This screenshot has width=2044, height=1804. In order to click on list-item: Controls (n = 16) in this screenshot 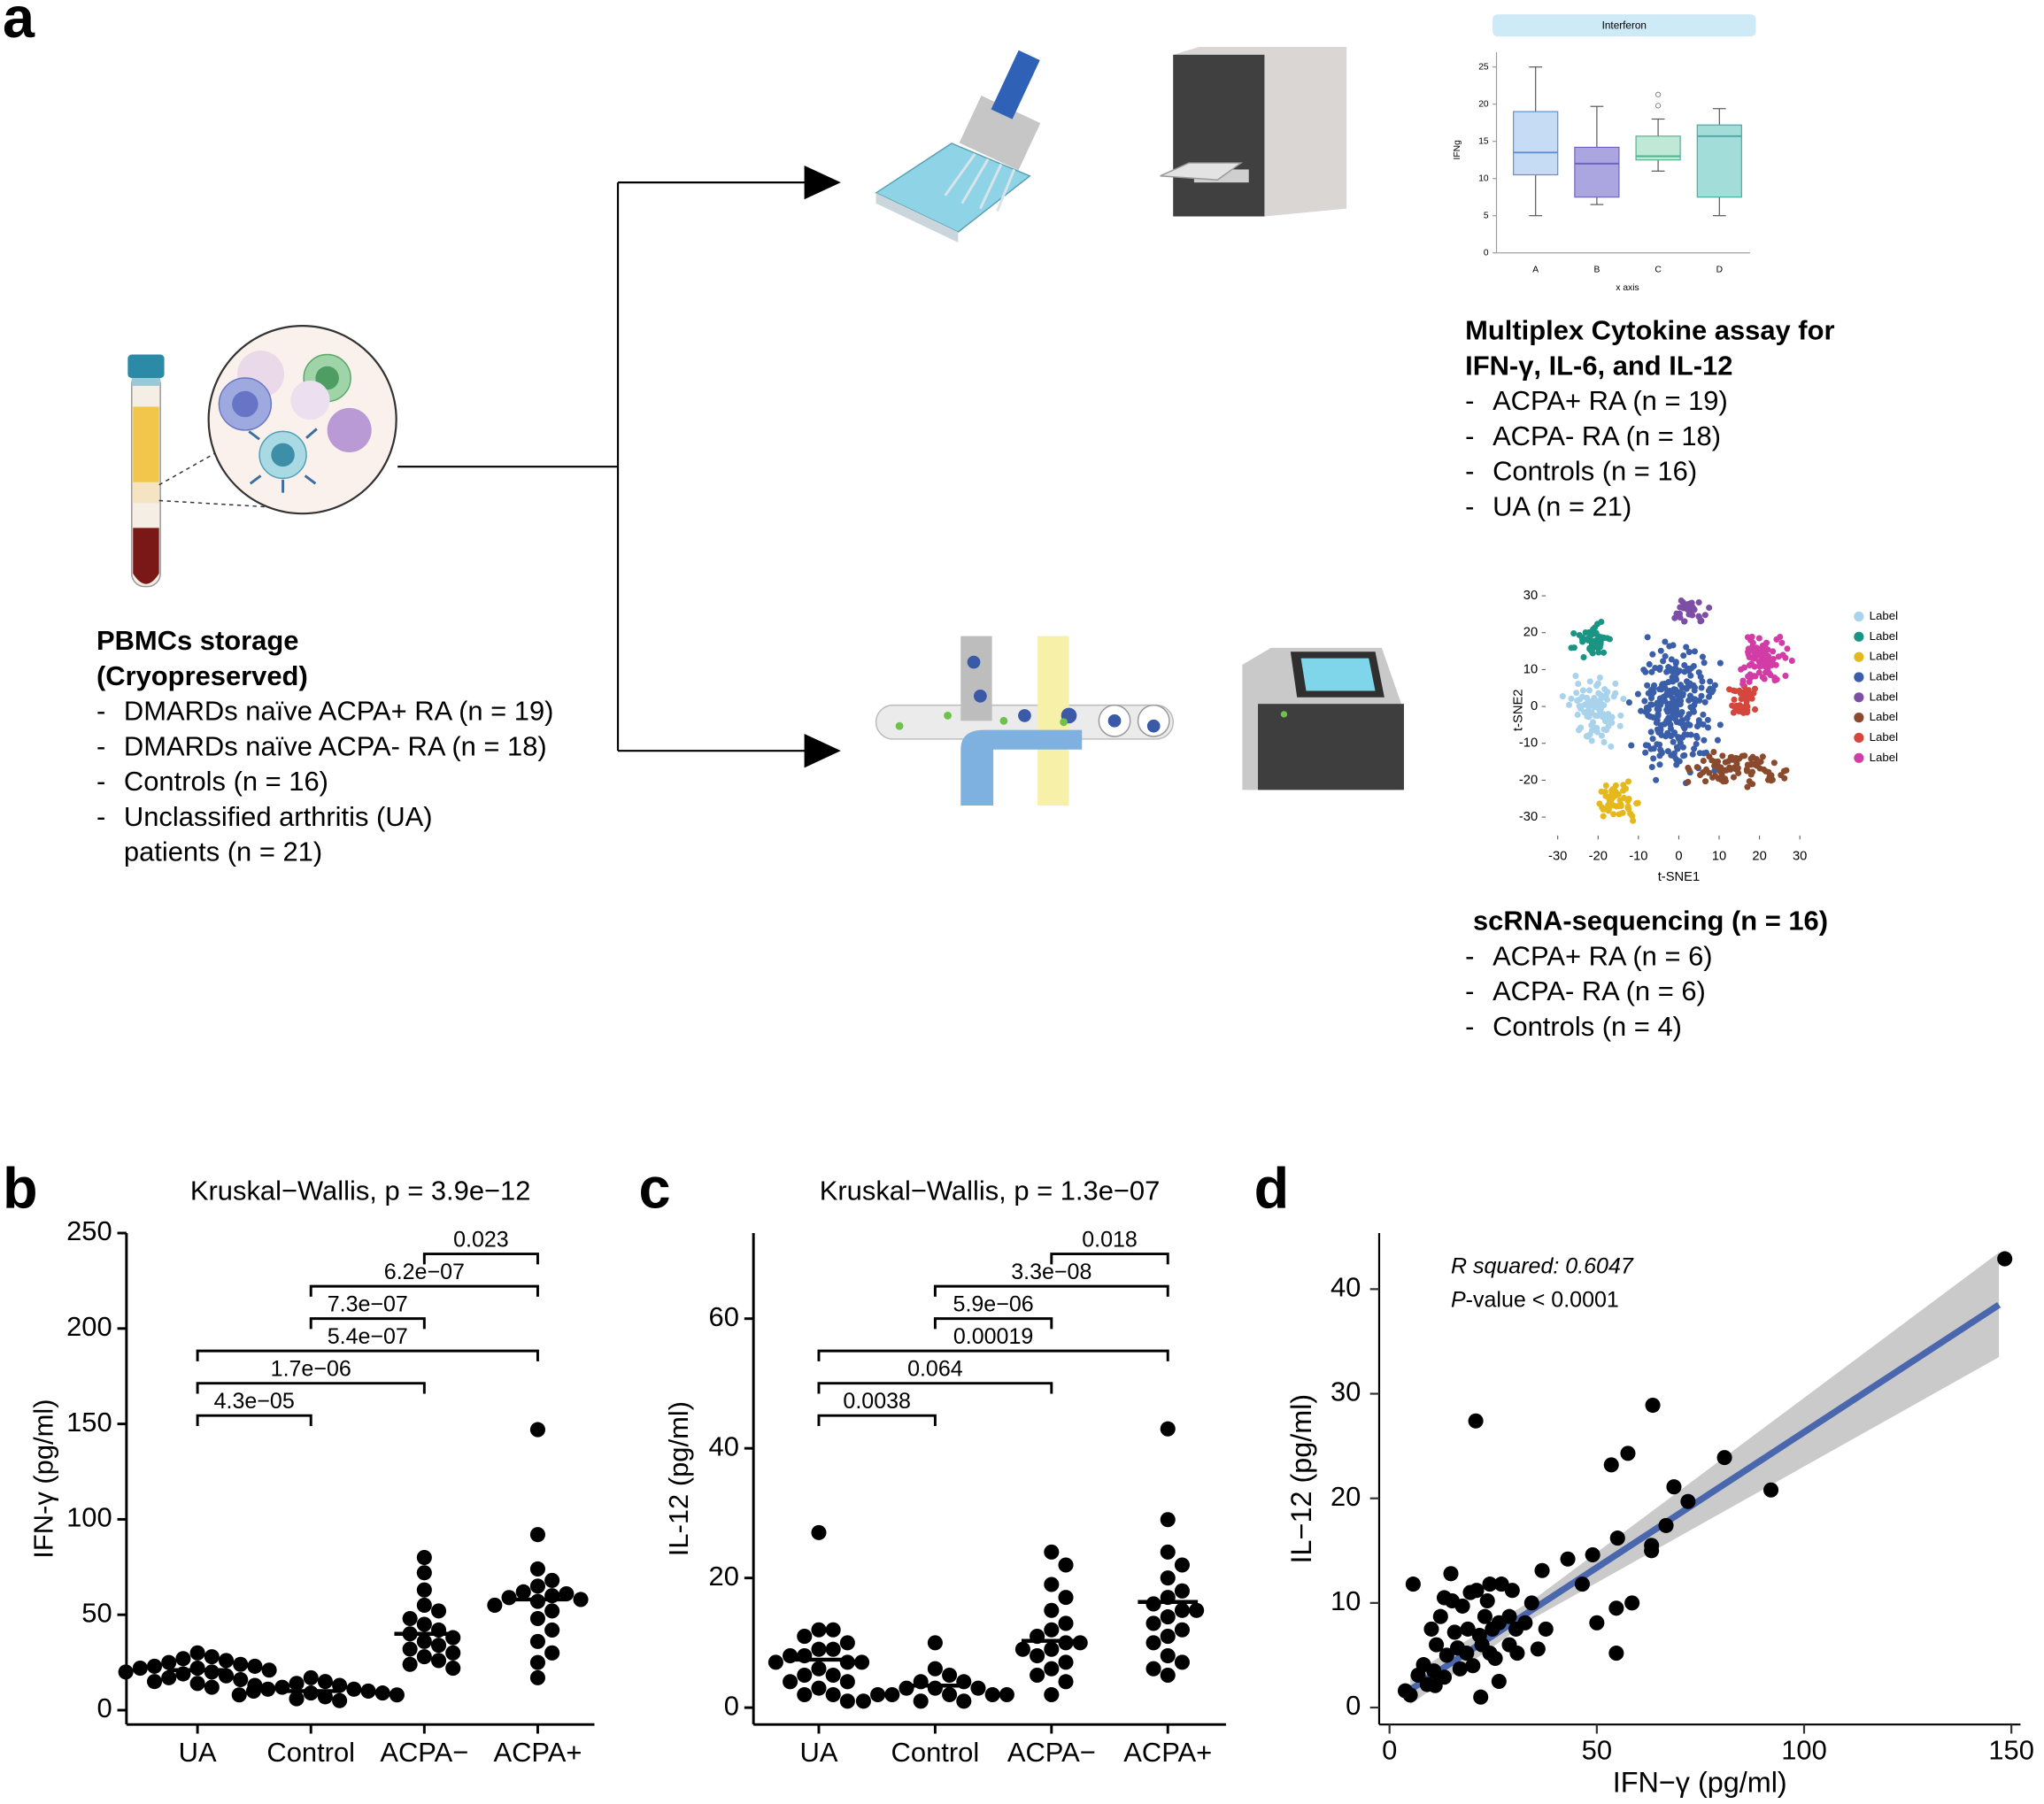, I will do `click(1595, 471)`.